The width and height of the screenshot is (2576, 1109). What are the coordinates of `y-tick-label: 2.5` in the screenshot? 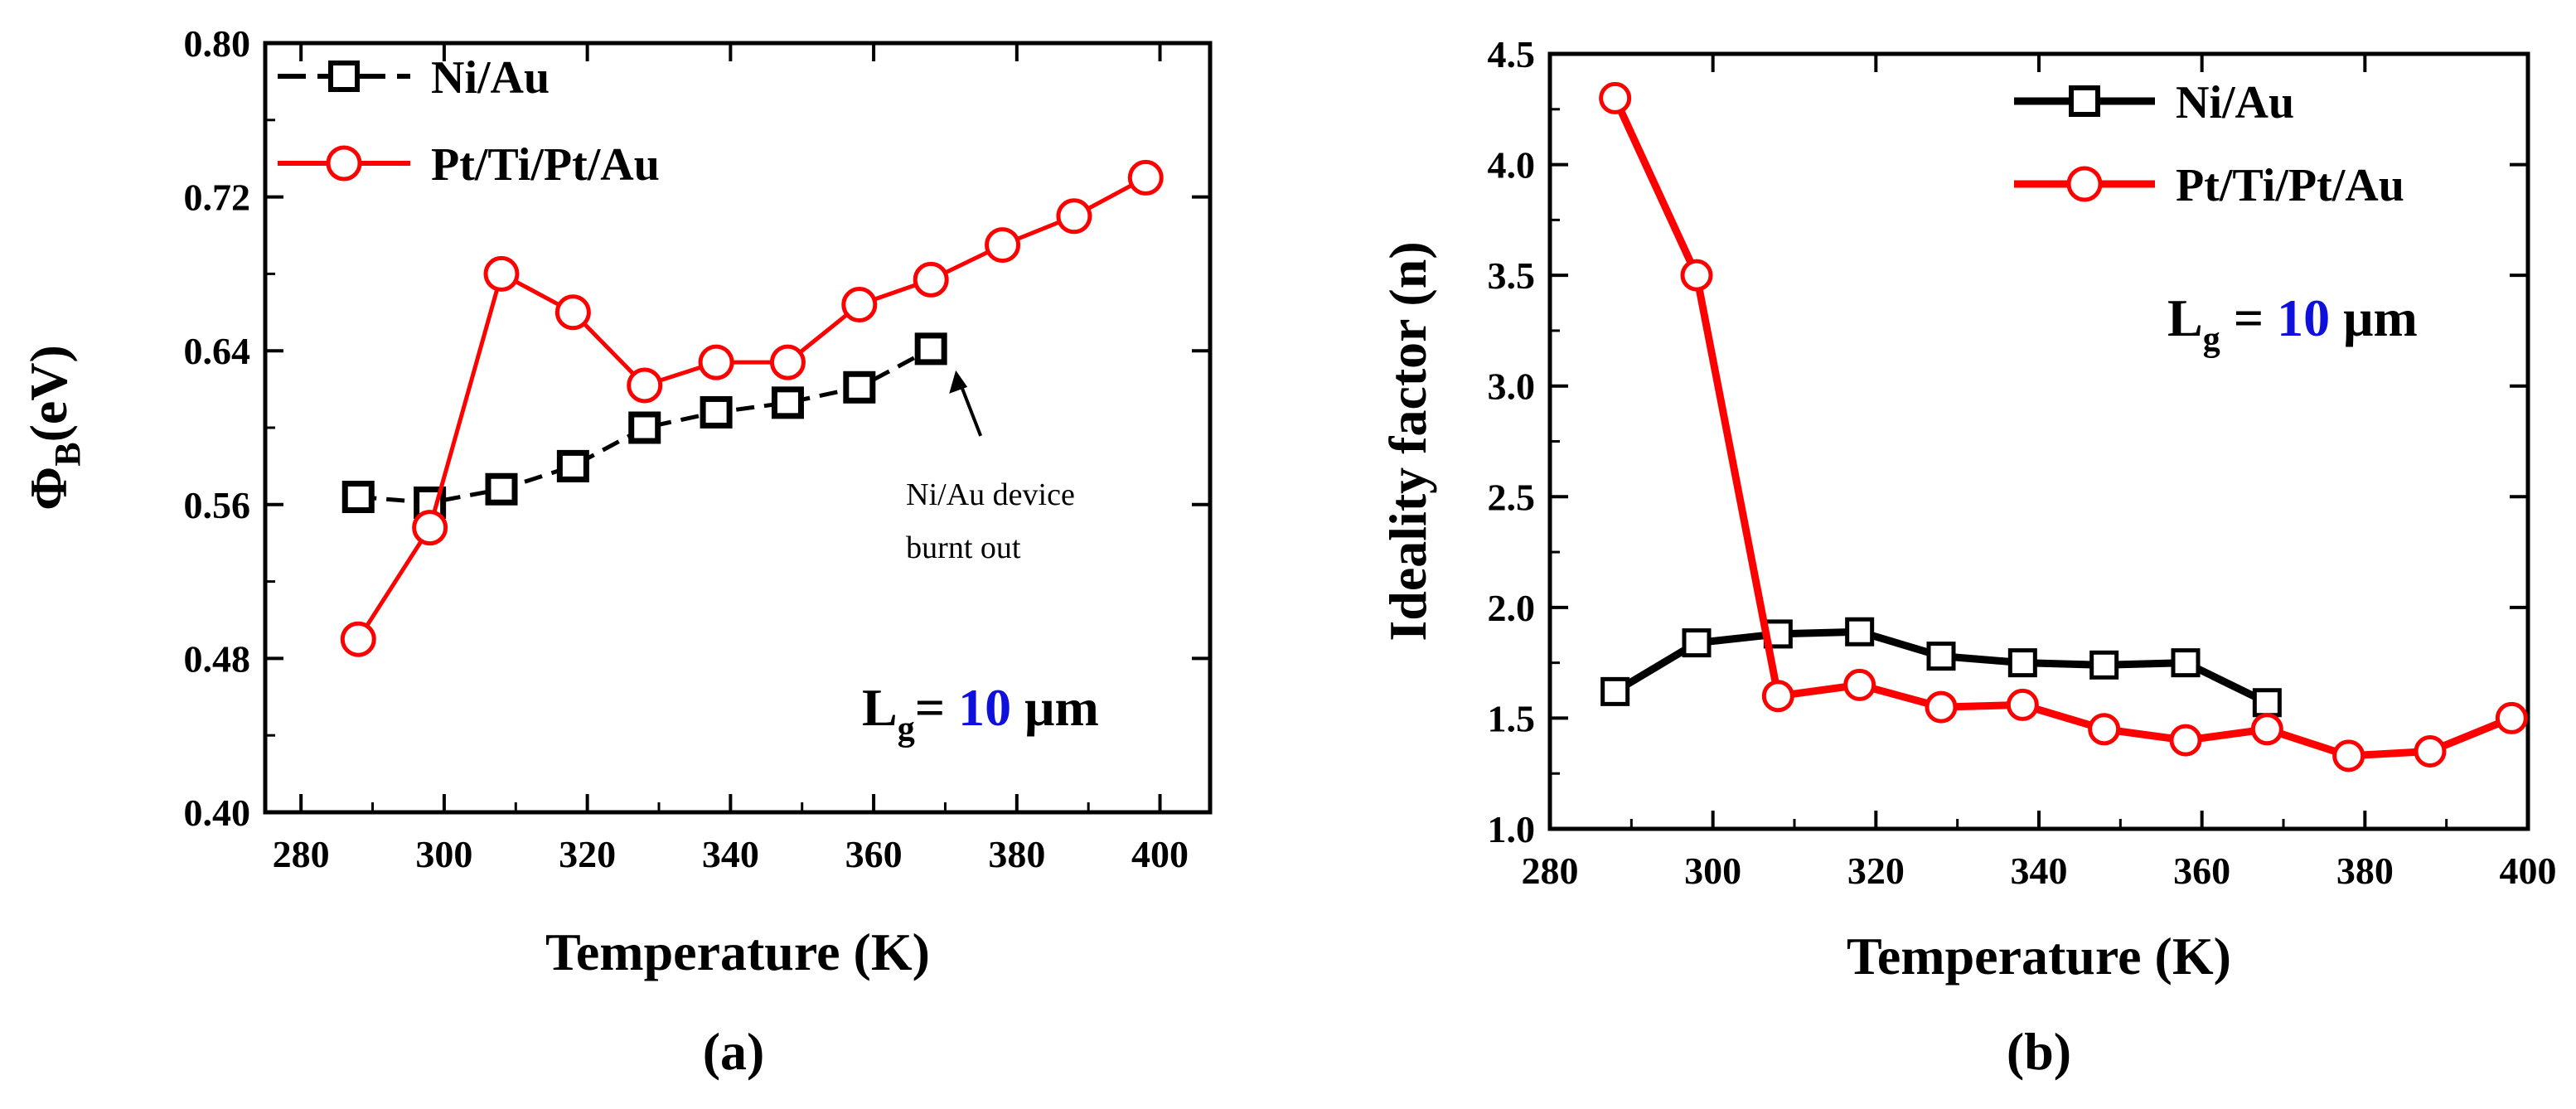 It's located at (1512, 497).